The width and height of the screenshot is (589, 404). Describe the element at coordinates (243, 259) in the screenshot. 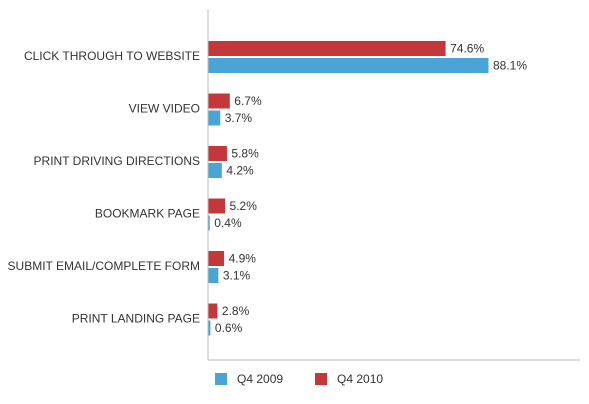

I see `value-label: 4.9%` at that location.